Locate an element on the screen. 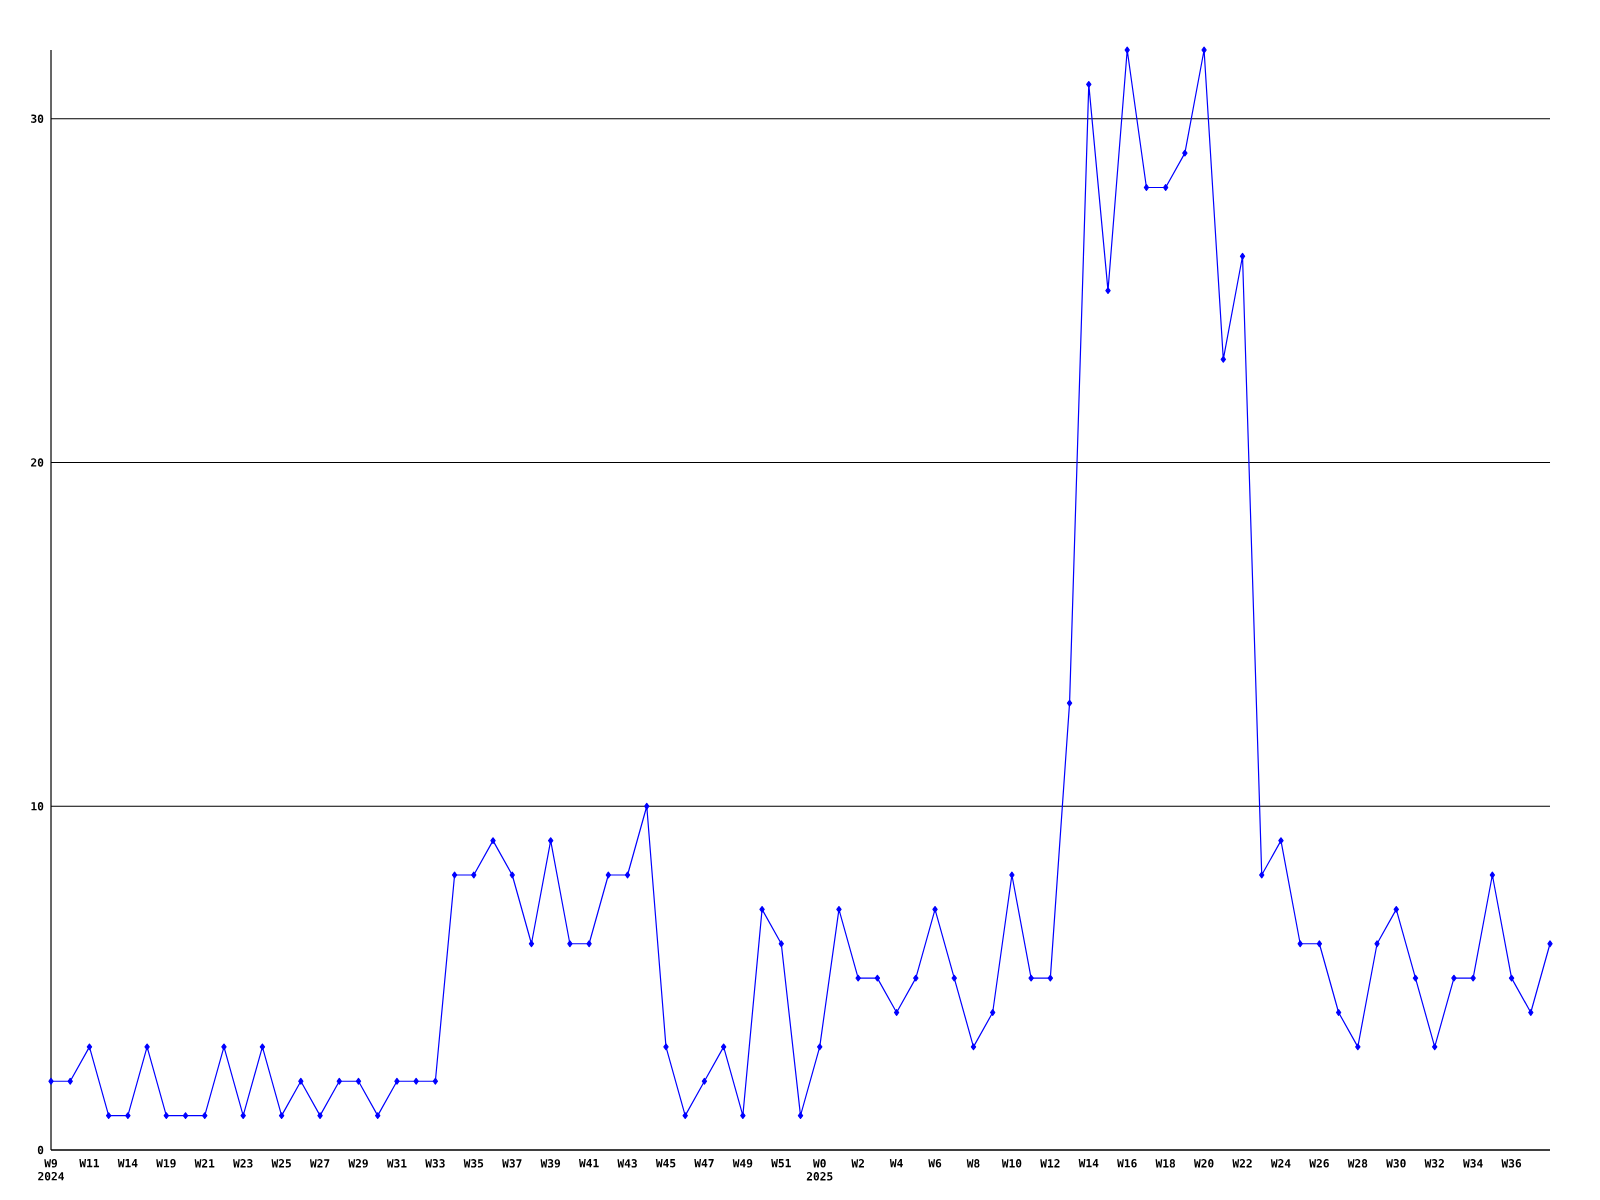 The width and height of the screenshot is (1600, 1200). x-tick-label: W9 2024 is located at coordinates (51, 1170).